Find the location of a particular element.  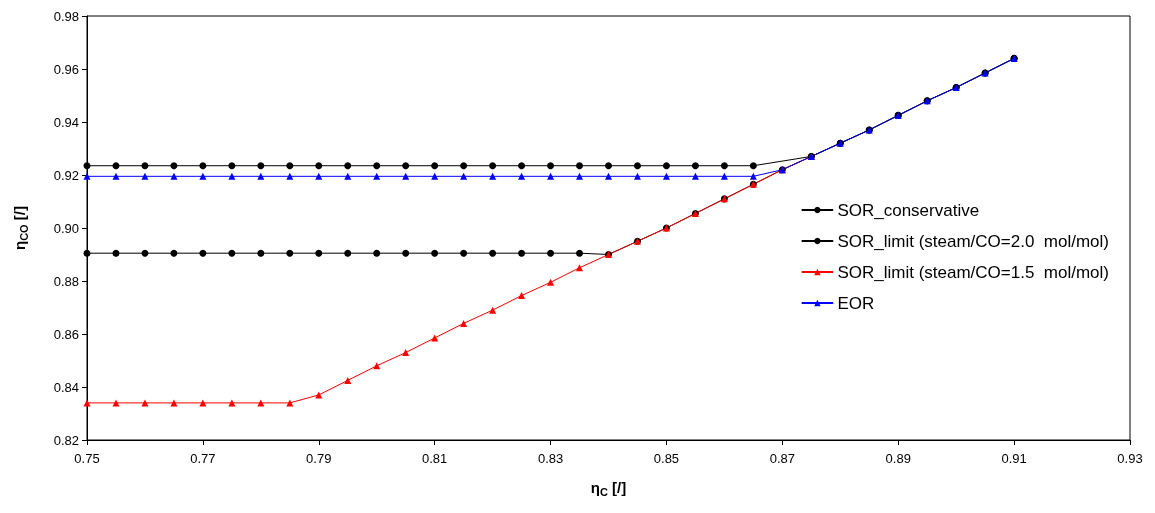

x-tick-label: 0.79 is located at coordinates (319, 458).